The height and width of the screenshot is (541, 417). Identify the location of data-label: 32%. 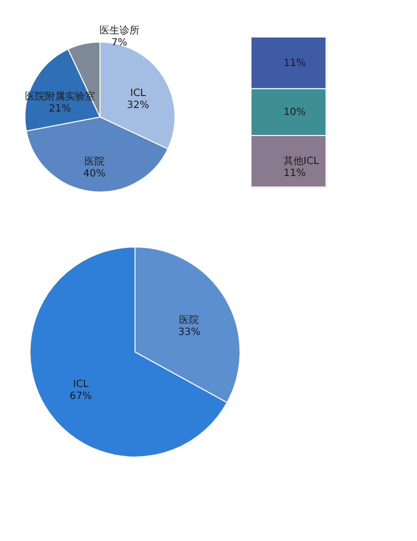
(138, 105).